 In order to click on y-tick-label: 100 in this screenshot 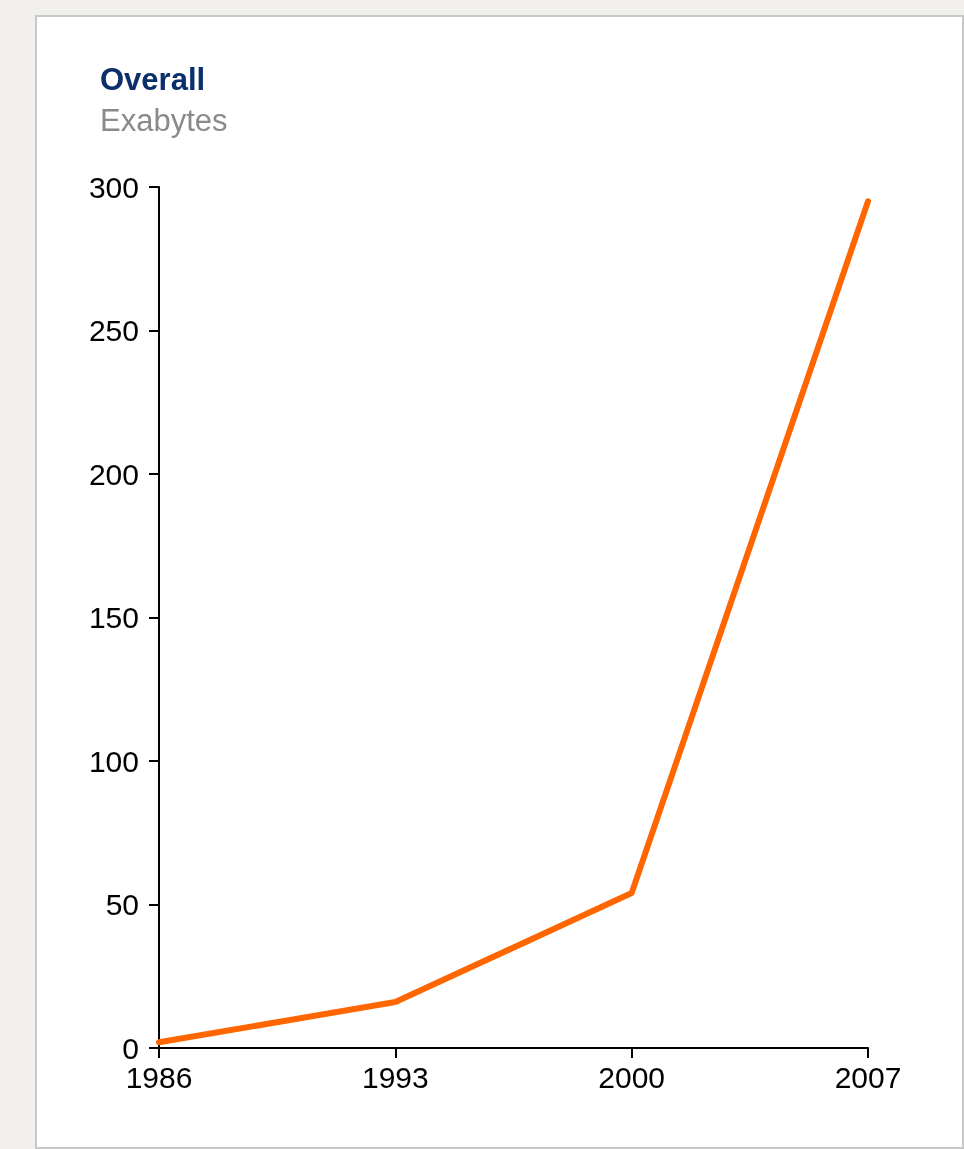, I will do `click(113, 761)`.